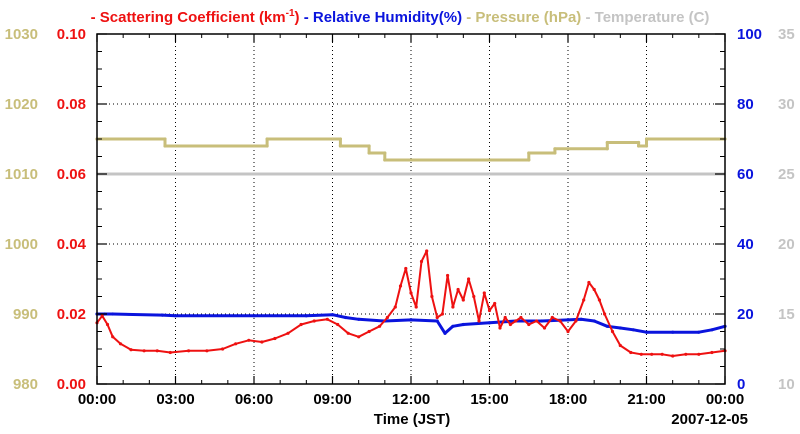 The height and width of the screenshot is (434, 800). I want to click on x-tick-label: 12:00, so click(411, 399).